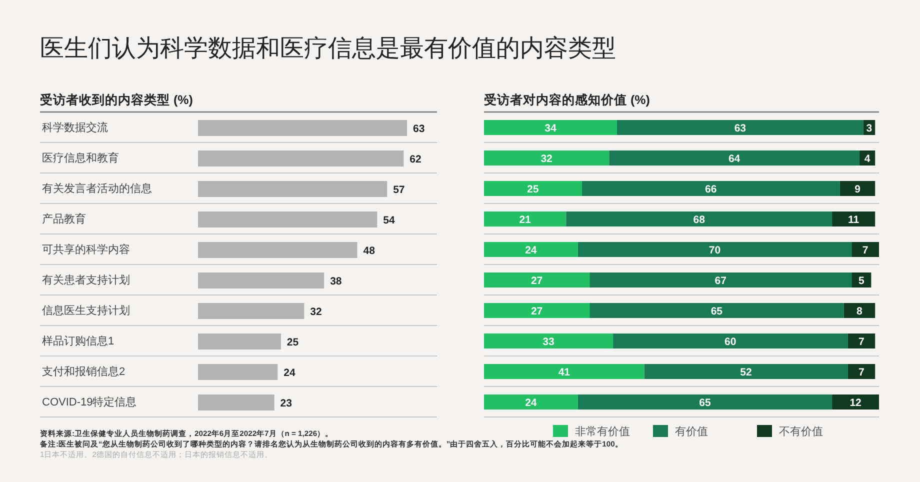  I want to click on data-label: 41, so click(564, 372).